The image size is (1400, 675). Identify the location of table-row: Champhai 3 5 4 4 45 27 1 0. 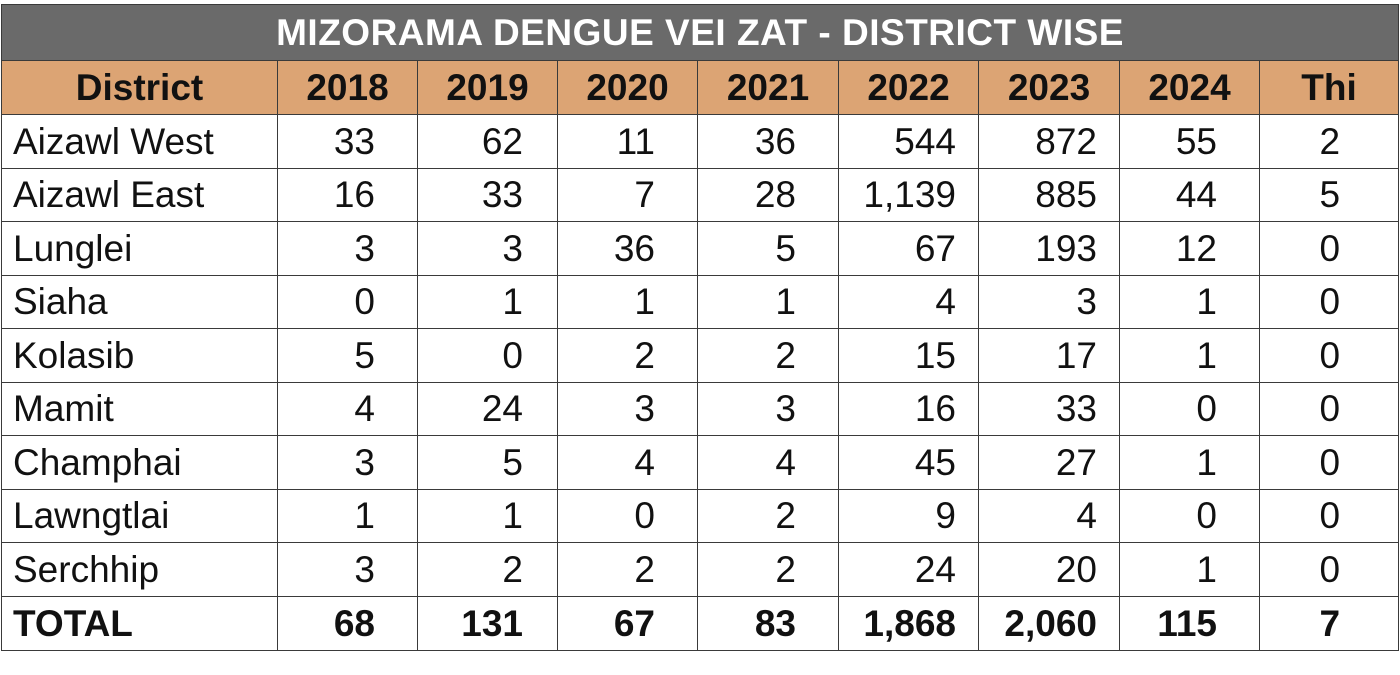
(700, 462).